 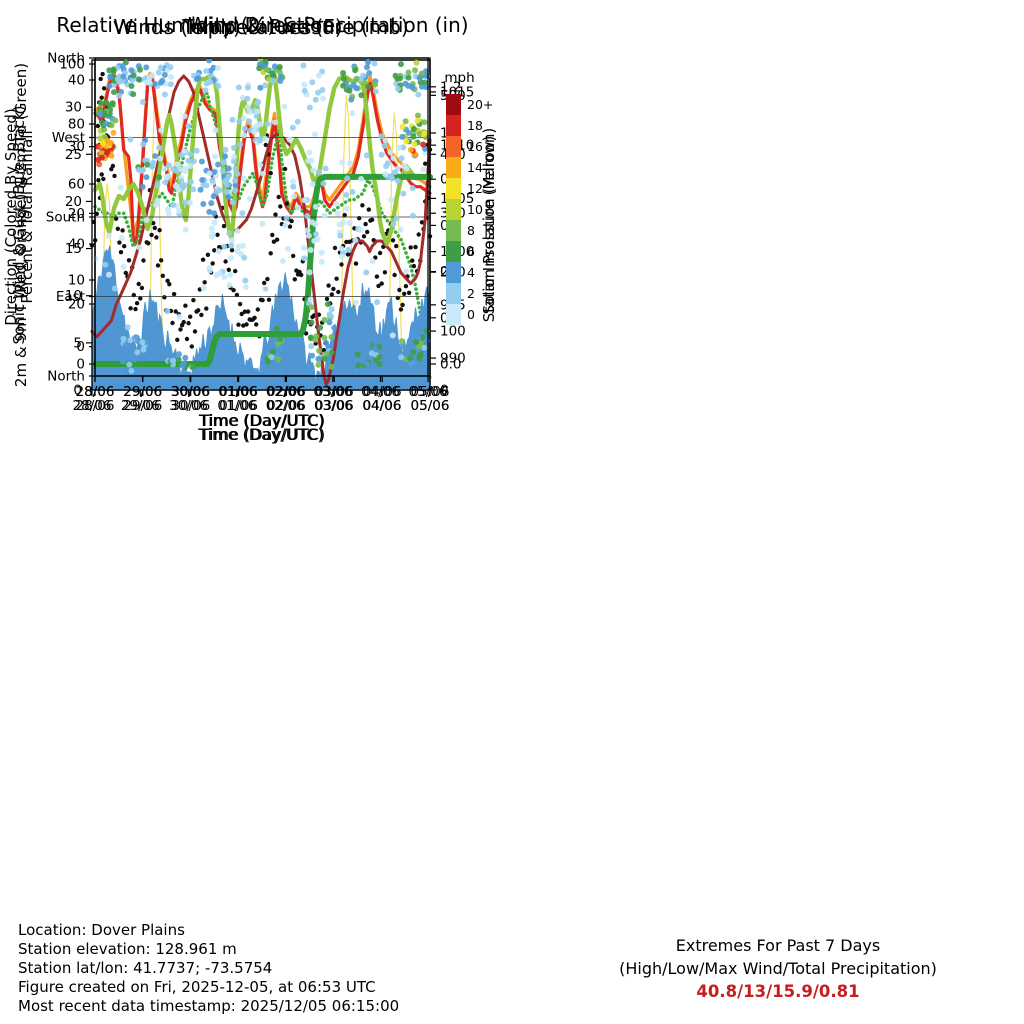 I want to click on svg-text: Station Pressure (Maroon), so click(x=489, y=225).